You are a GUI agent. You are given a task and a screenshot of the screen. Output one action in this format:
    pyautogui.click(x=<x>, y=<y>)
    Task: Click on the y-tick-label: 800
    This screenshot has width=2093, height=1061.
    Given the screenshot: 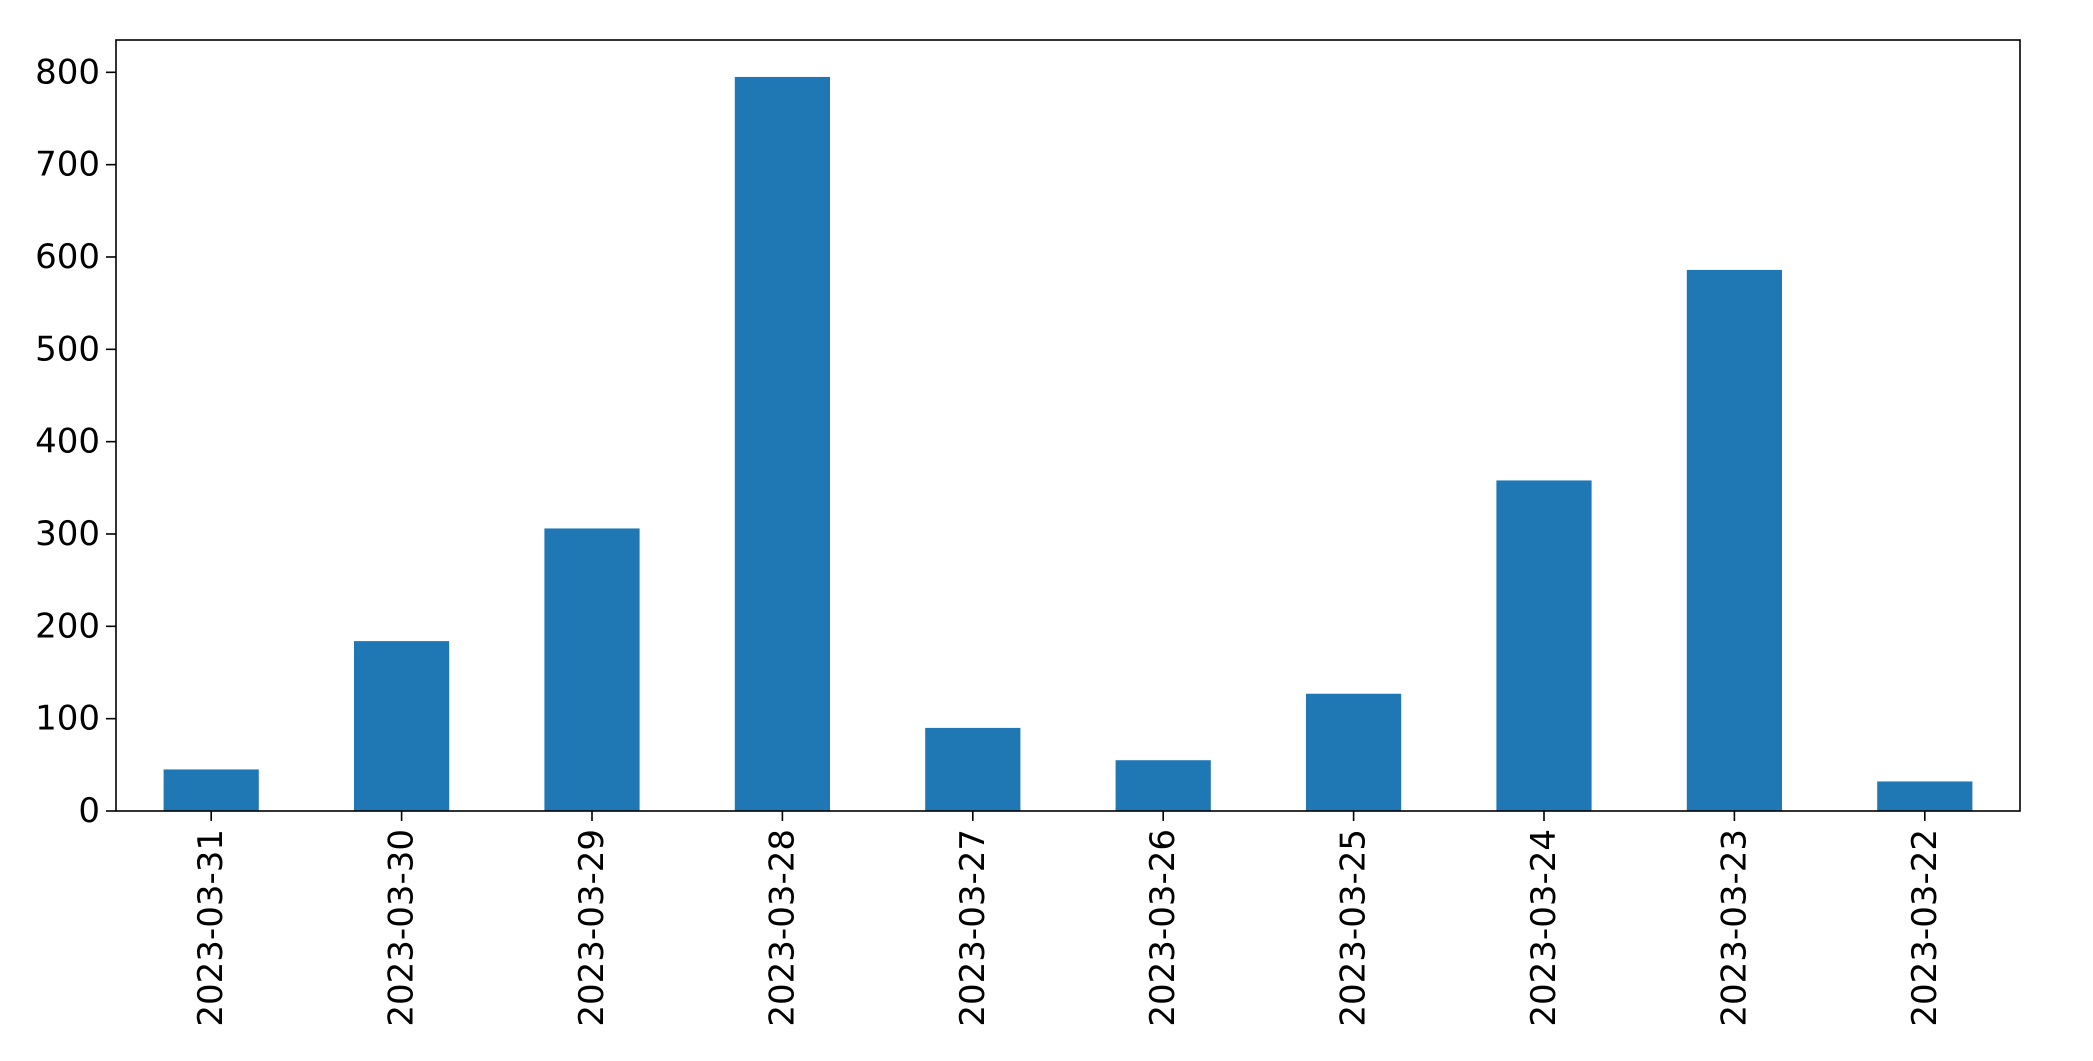 What is the action you would take?
    pyautogui.click(x=67, y=72)
    